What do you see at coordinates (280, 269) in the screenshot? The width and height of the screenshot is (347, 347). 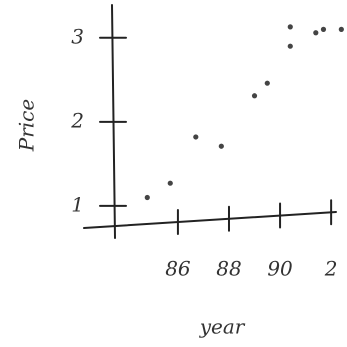 I see `x-tick-label: 90` at bounding box center [280, 269].